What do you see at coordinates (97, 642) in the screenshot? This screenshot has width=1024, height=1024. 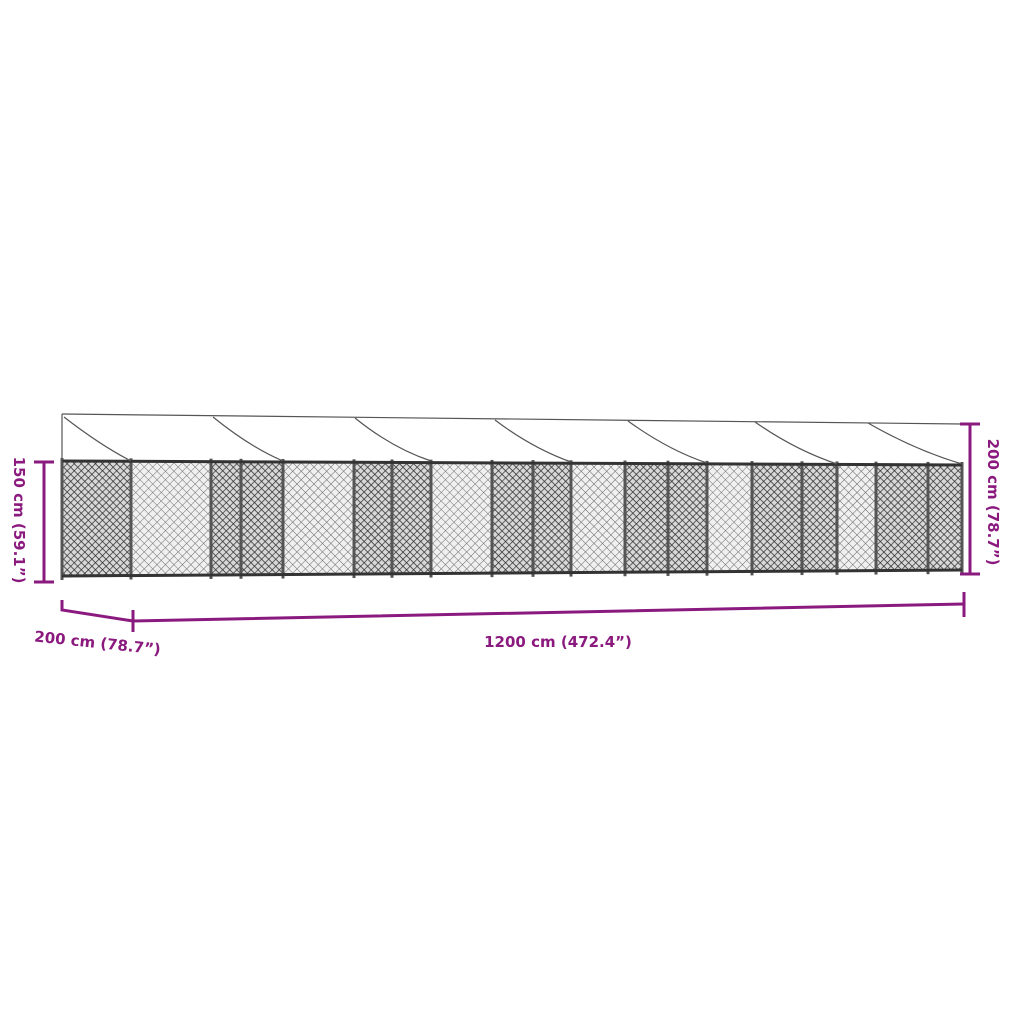 I see `depth-label: 200 cm (78.7”)` at bounding box center [97, 642].